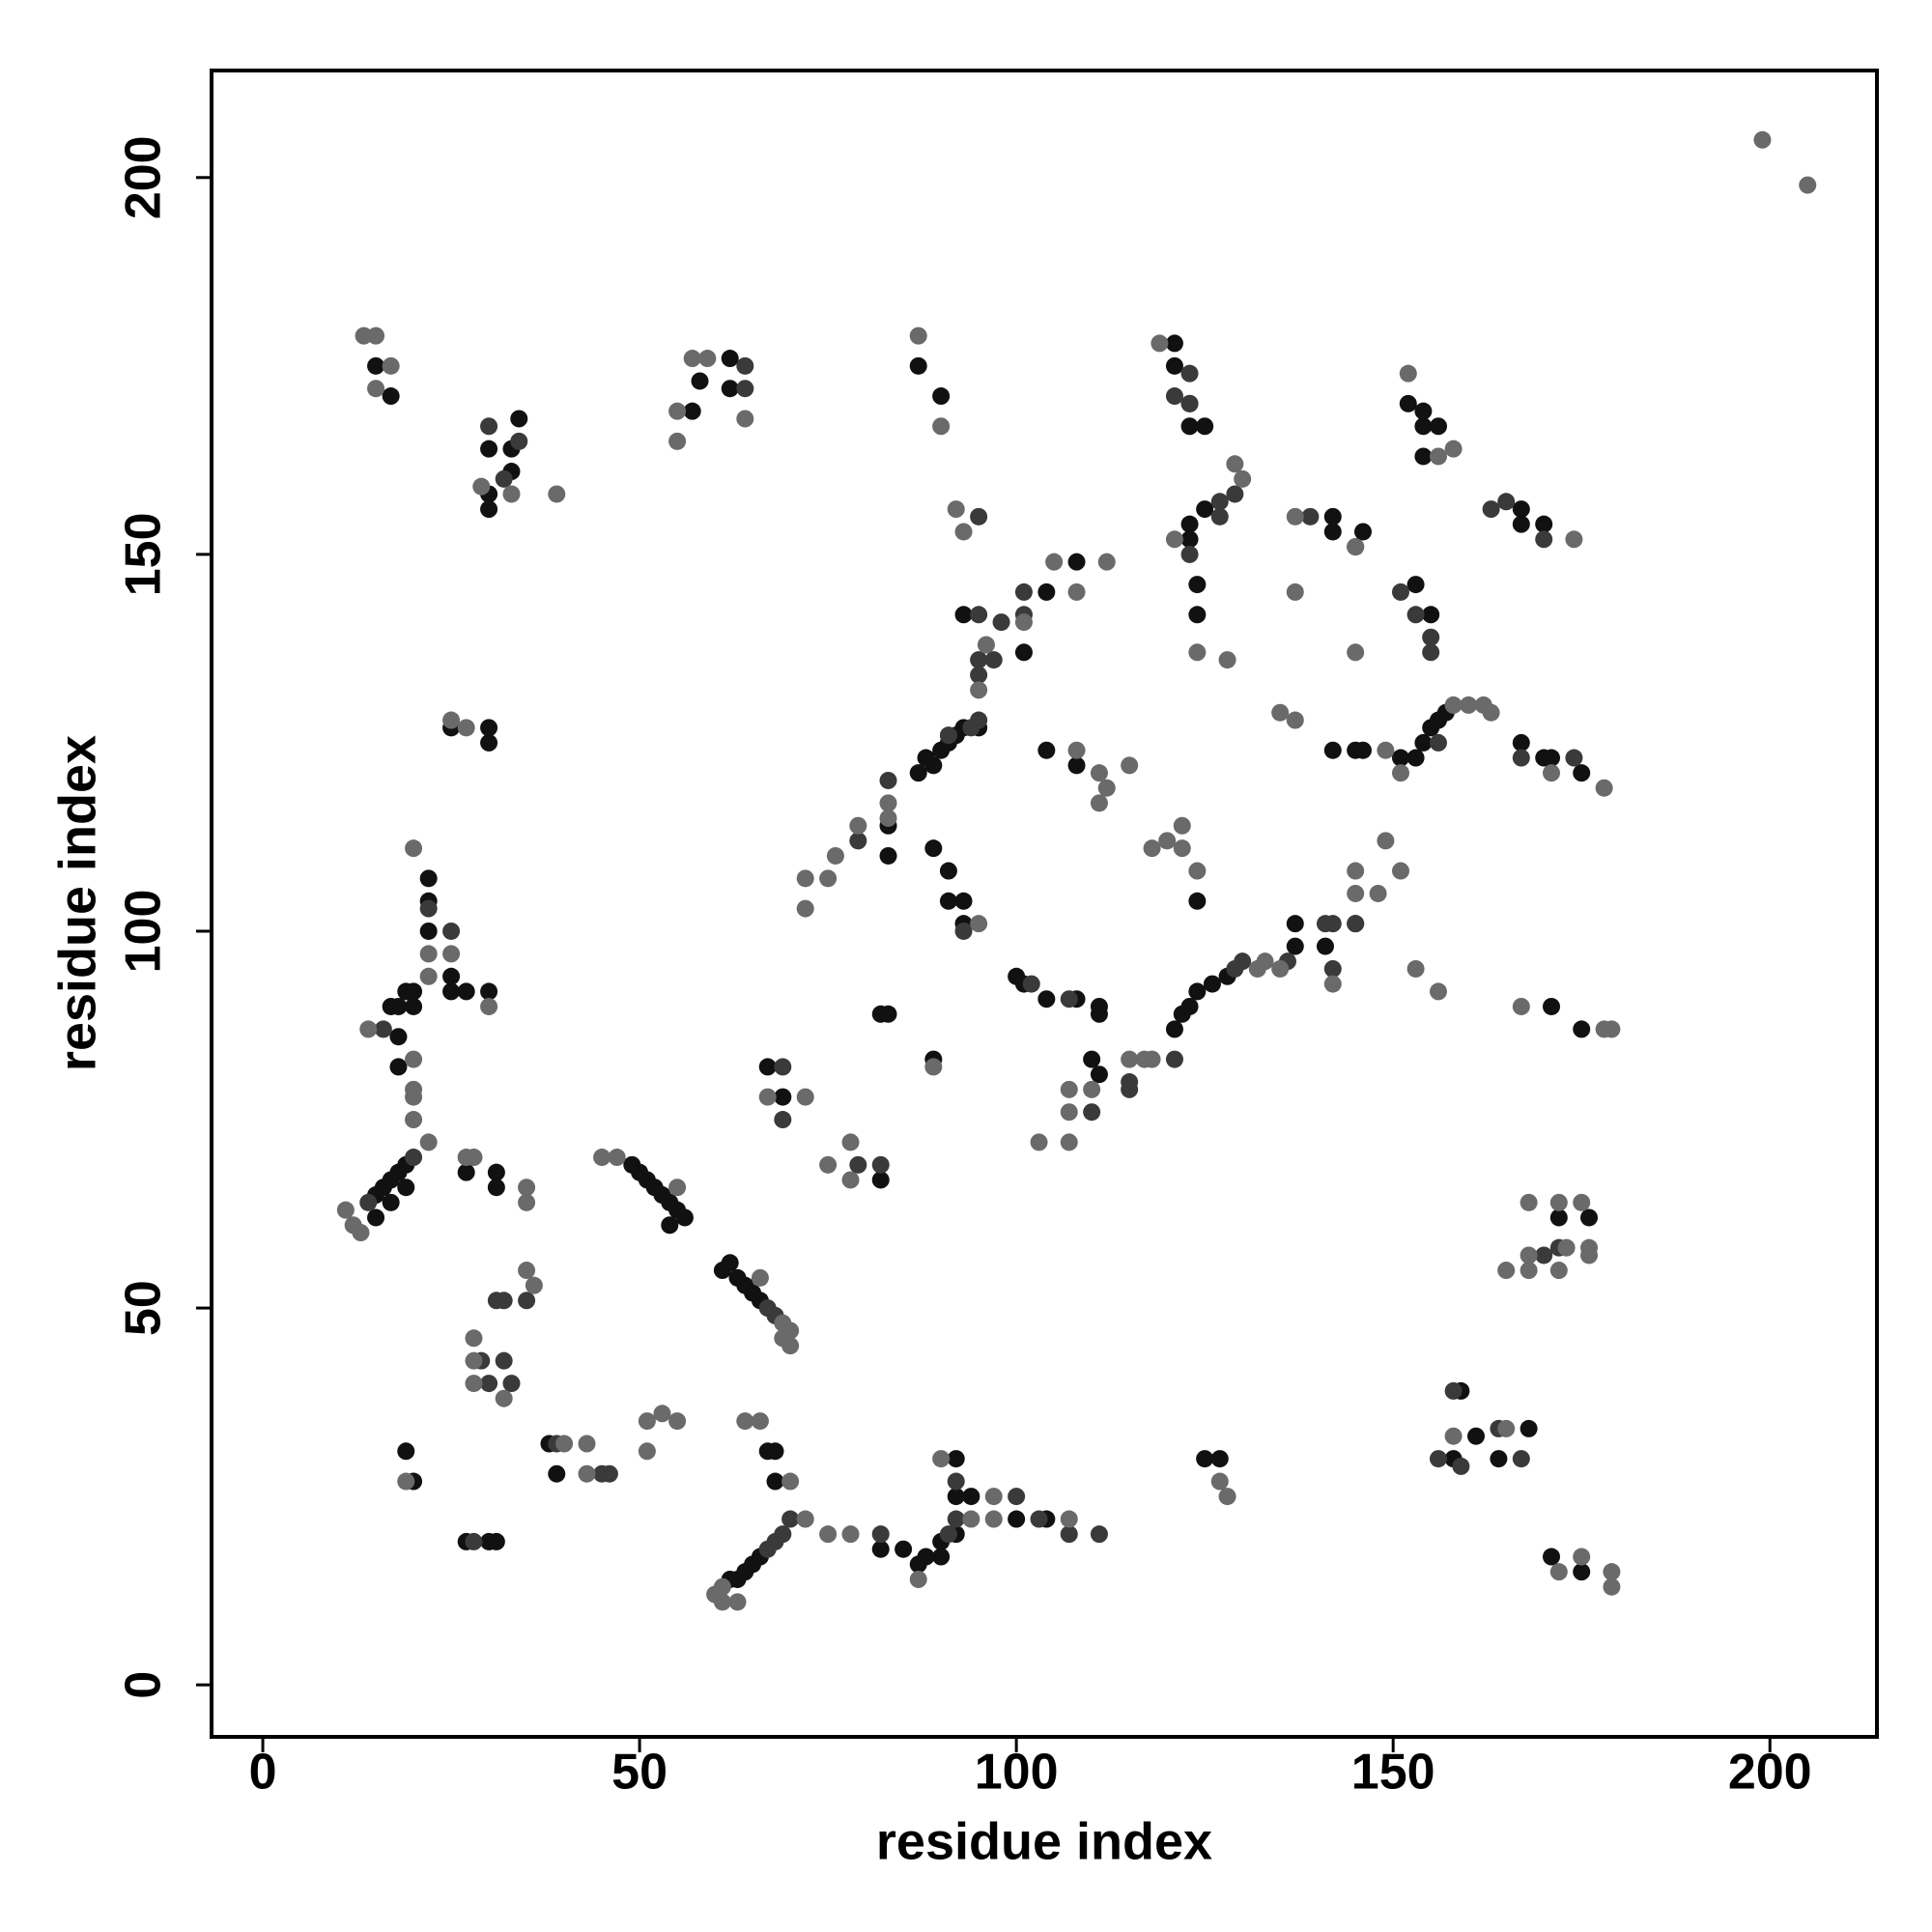 This screenshot has width=1932, height=1932. I want to click on x-tick-label: 150, so click(1393, 1773).